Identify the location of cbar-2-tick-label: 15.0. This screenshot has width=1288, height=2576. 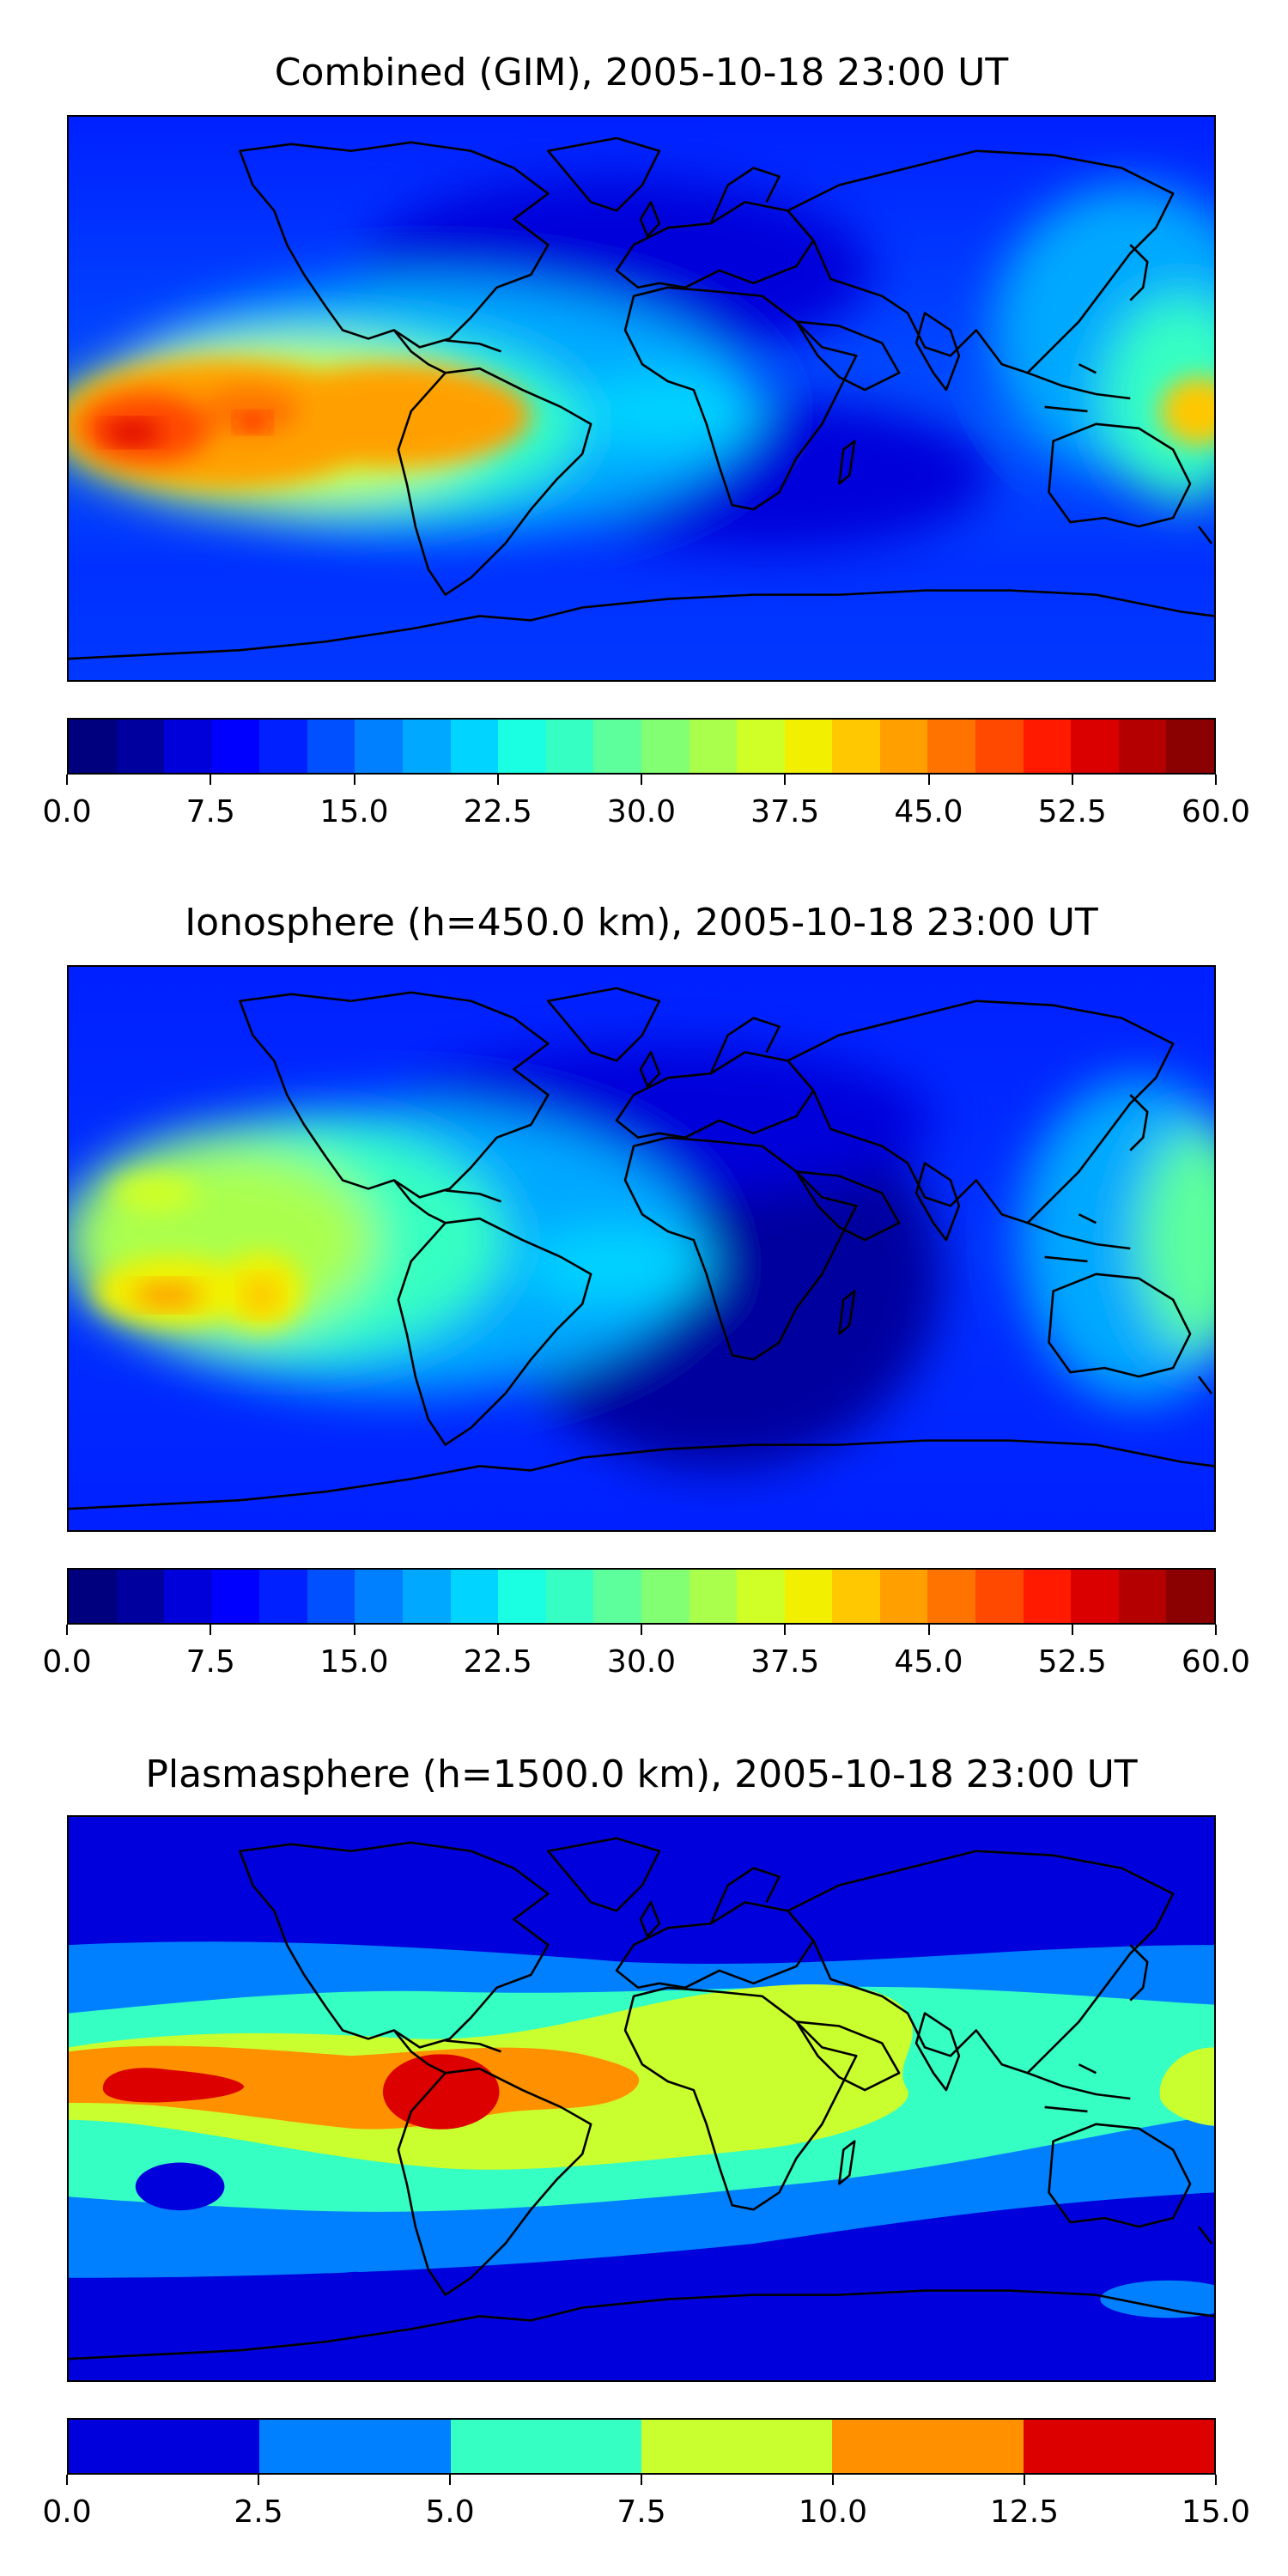
(354, 1662).